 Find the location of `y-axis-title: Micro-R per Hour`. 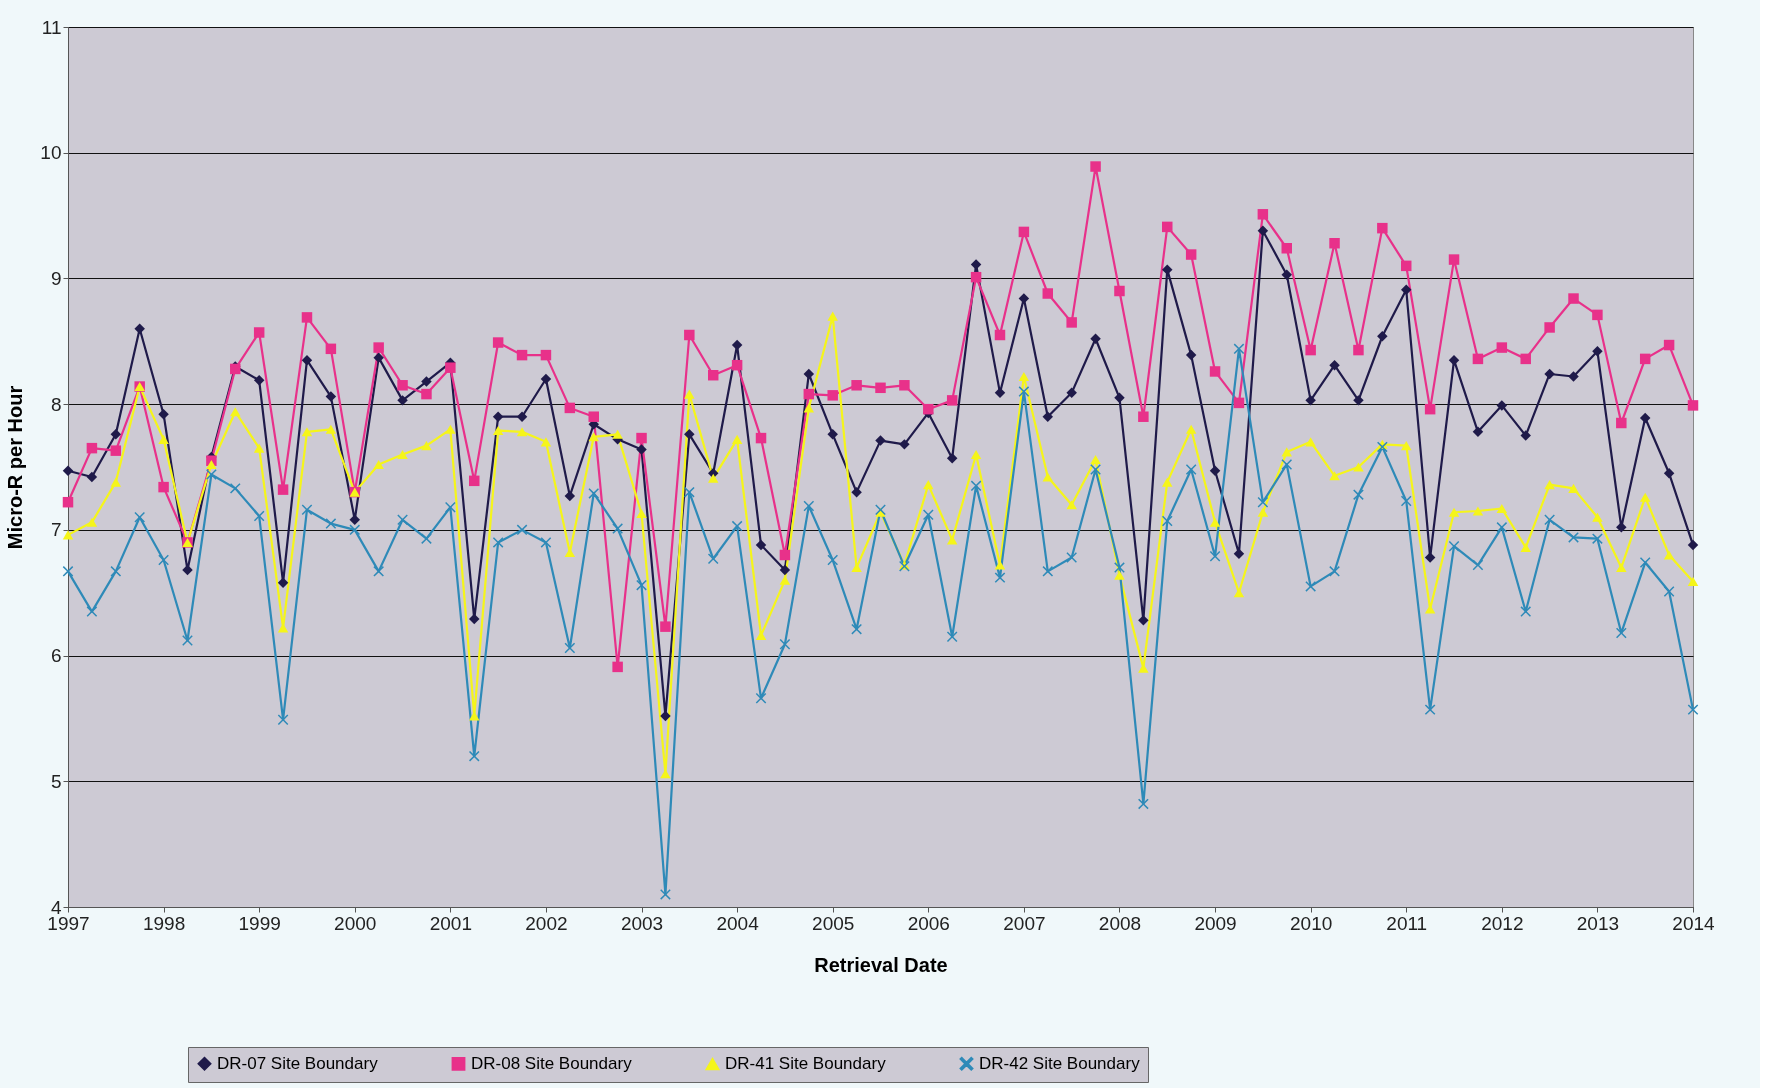

y-axis-title: Micro-R per Hour is located at coordinates (15, 467).